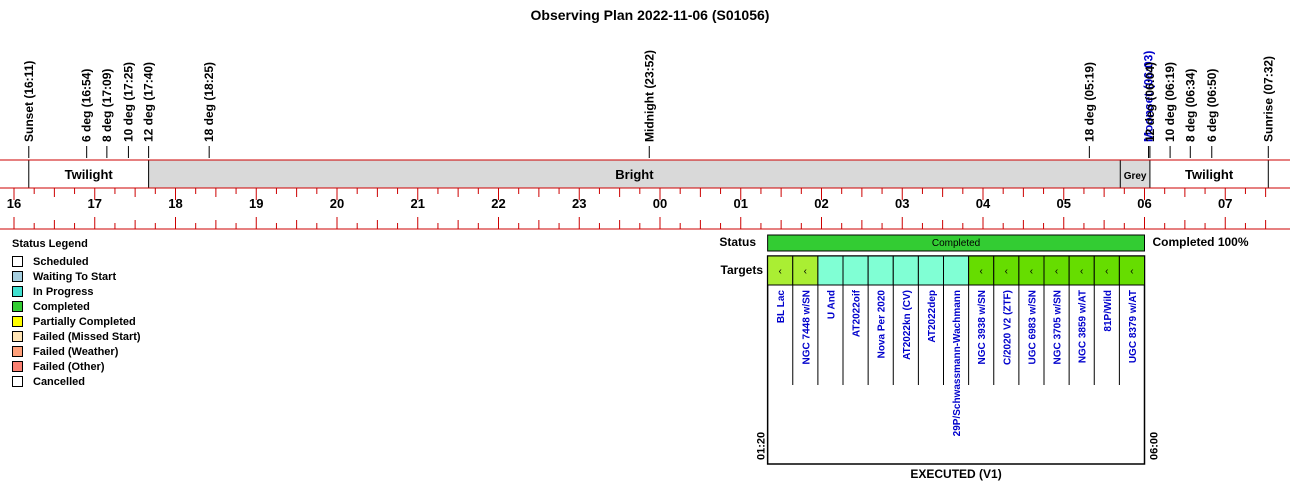 This screenshot has height=495, width=1300. What do you see at coordinates (1089, 102) in the screenshot?
I see `event-label: 18 deg (05:19)` at bounding box center [1089, 102].